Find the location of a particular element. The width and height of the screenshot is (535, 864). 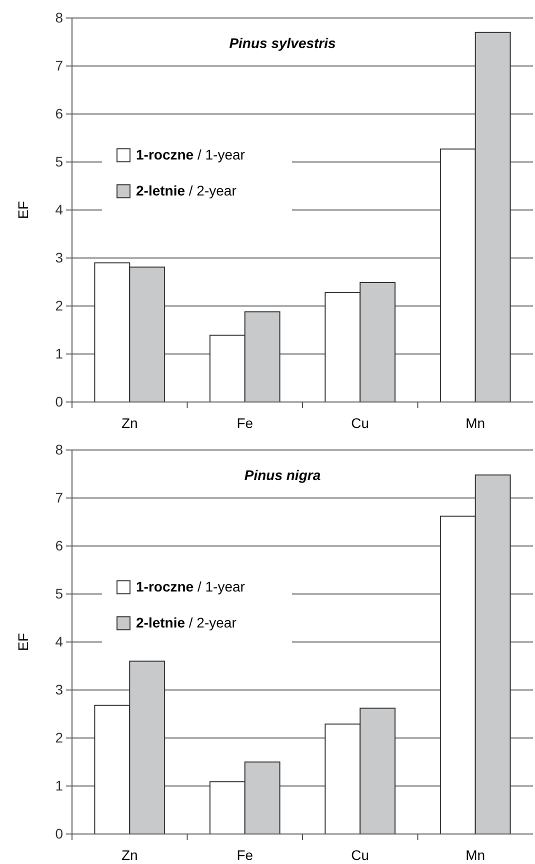

text: Pinus nigra is located at coordinates (282, 475).